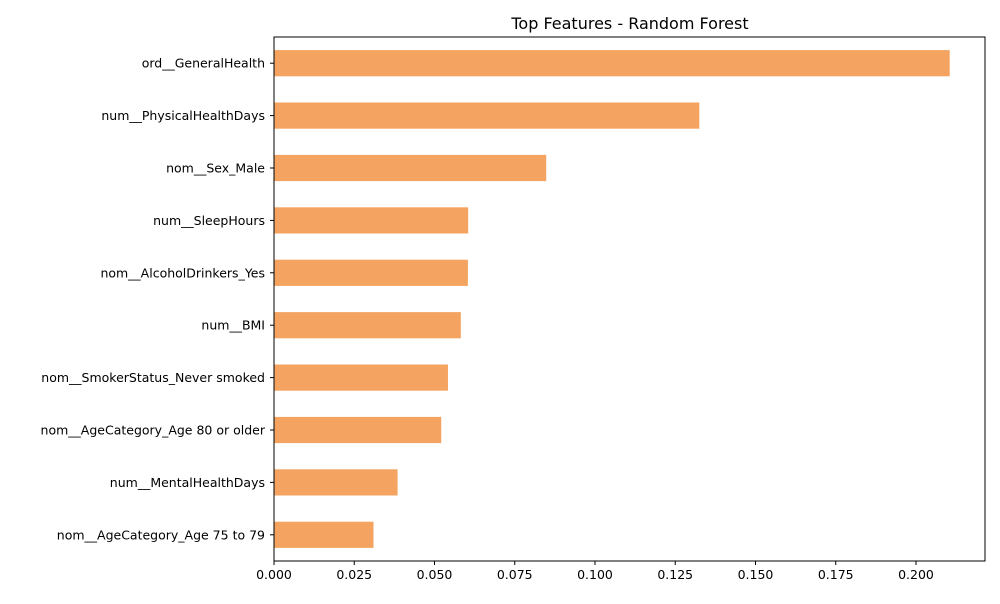 Image resolution: width=1000 pixels, height=604 pixels. Describe the element at coordinates (756, 574) in the screenshot. I see `x-tick-label: 0.150` at that location.